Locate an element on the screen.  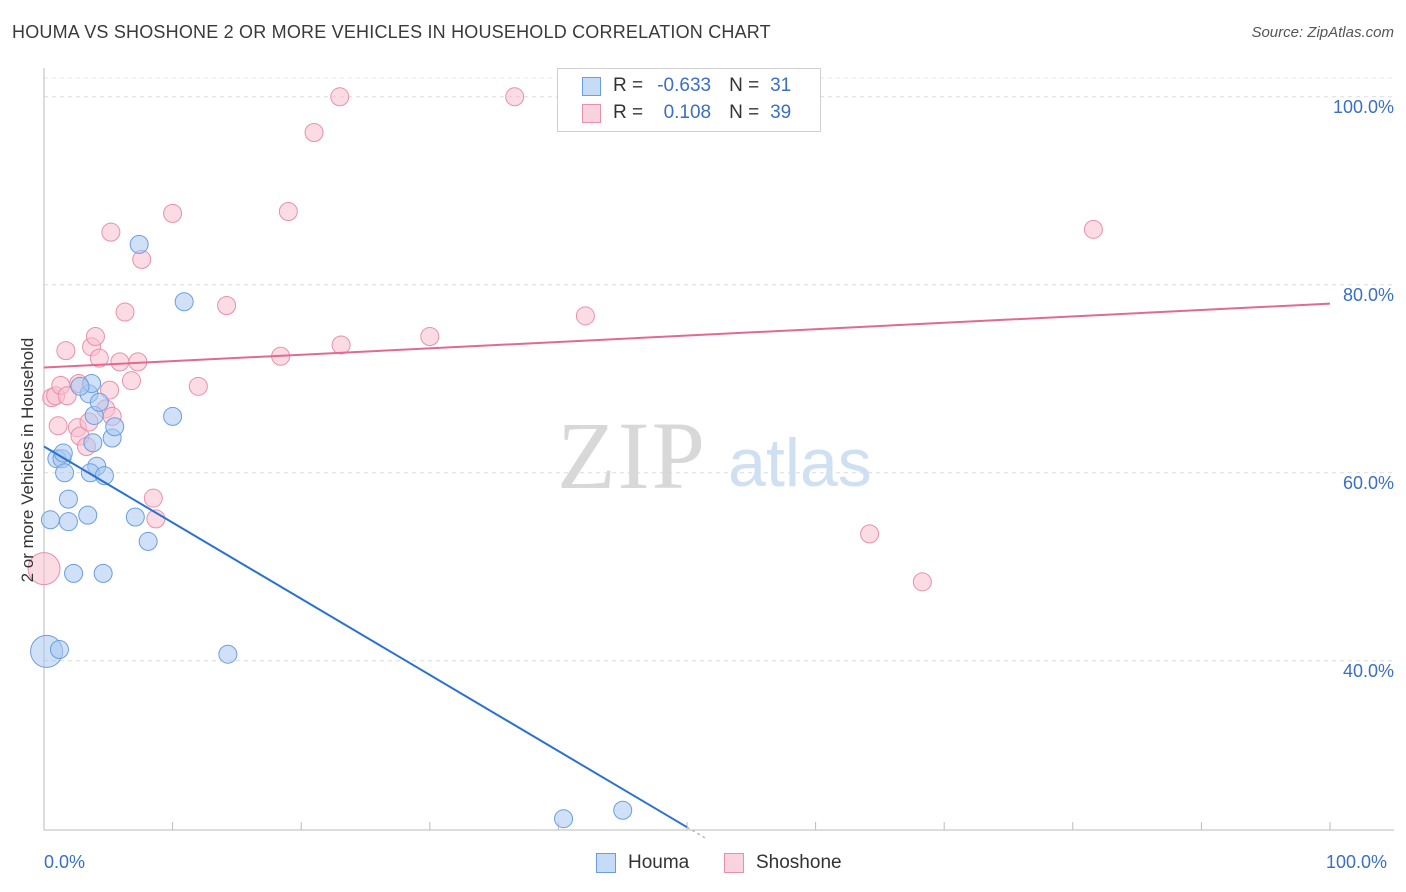
watermark-atlas: atlas is located at coordinates (800, 463).